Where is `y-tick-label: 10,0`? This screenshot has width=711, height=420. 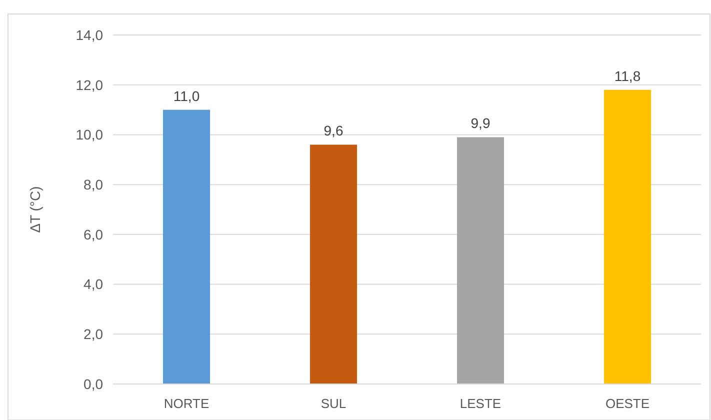
y-tick-label: 10,0 is located at coordinates (90, 134).